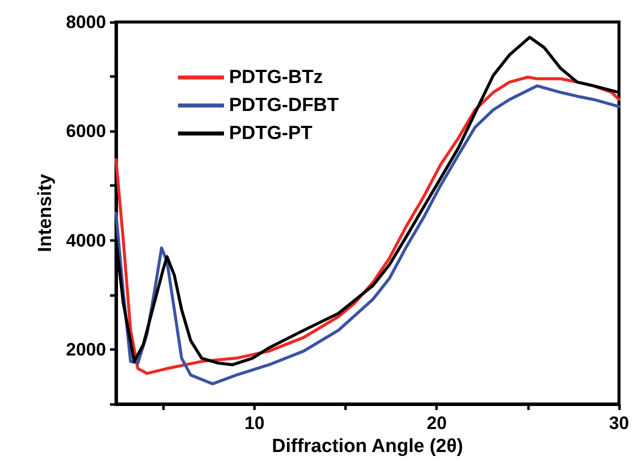 The image size is (640, 472). What do you see at coordinates (619, 423) in the screenshot?
I see `x-tick-label: 30` at bounding box center [619, 423].